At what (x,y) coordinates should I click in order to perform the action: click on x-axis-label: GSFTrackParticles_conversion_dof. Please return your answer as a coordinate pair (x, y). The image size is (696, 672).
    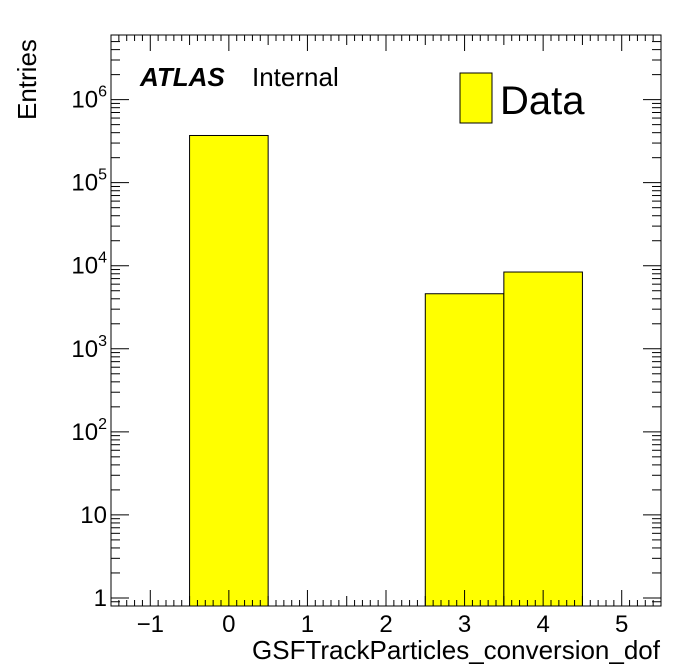
    Looking at the image, I should click on (456, 650).